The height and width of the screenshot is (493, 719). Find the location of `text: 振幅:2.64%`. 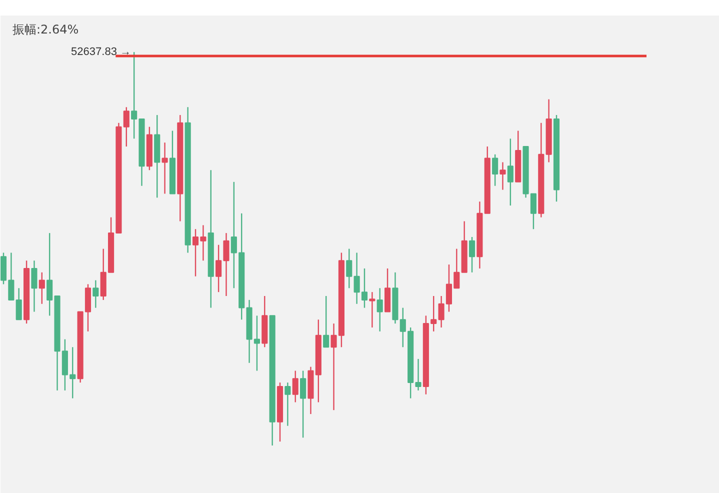

text: 振幅:2.64% is located at coordinates (45, 29).